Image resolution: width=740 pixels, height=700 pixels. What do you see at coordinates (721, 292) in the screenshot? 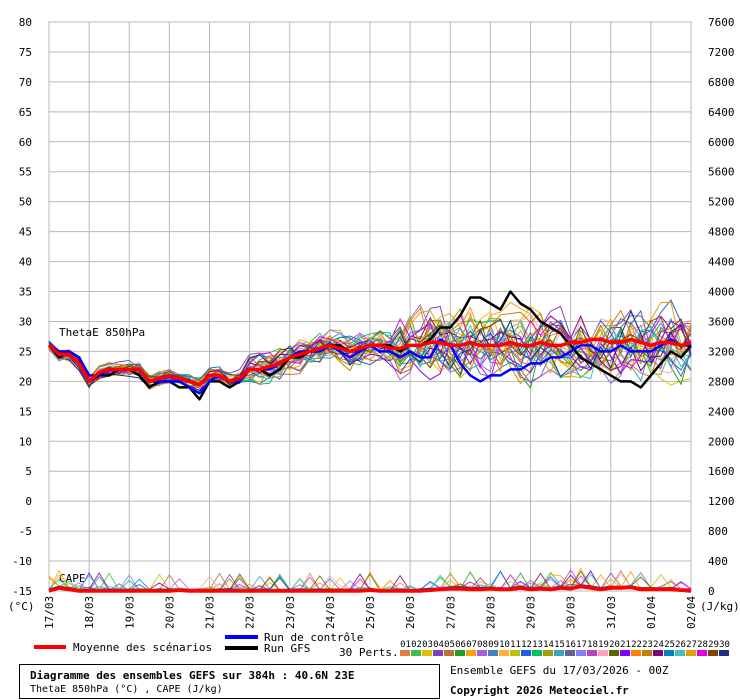
I see `right-tick-label: 4000` at bounding box center [721, 292].